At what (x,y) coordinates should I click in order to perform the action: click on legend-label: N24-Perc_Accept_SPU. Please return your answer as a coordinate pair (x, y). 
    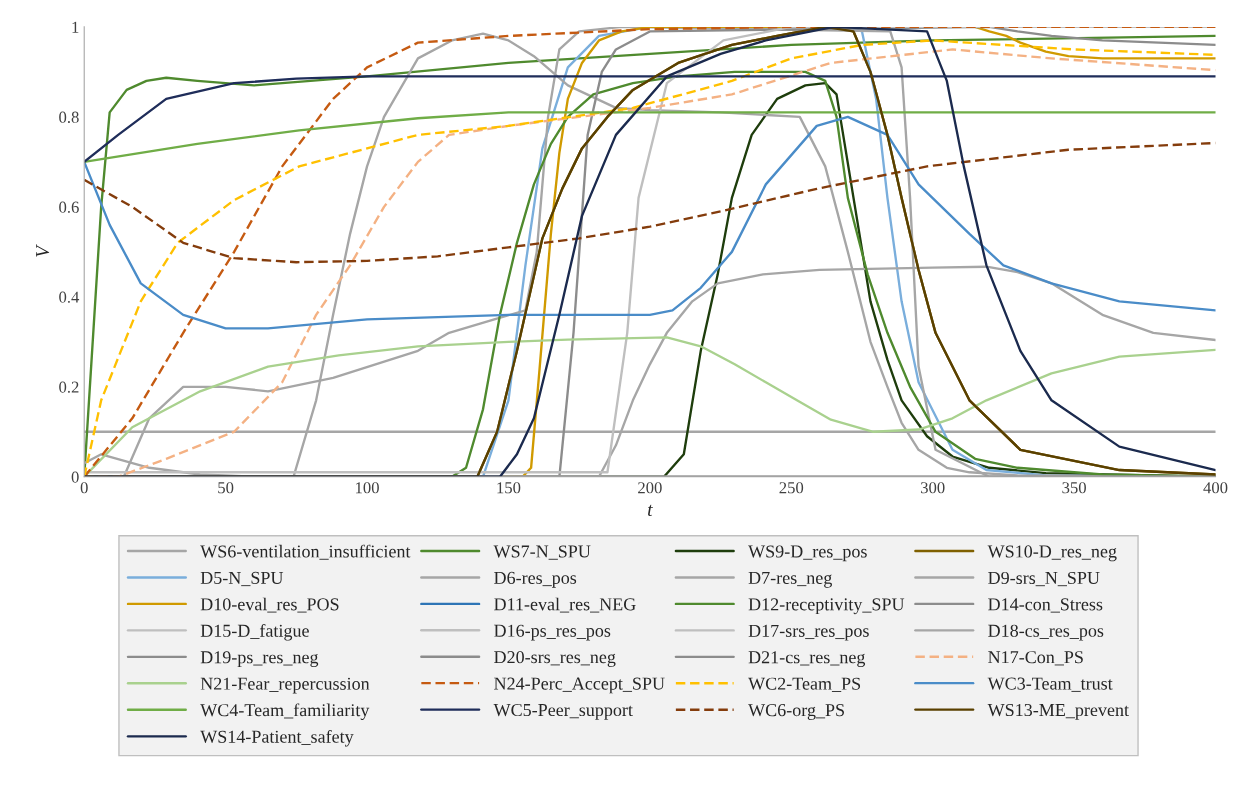
    Looking at the image, I should click on (579, 685).